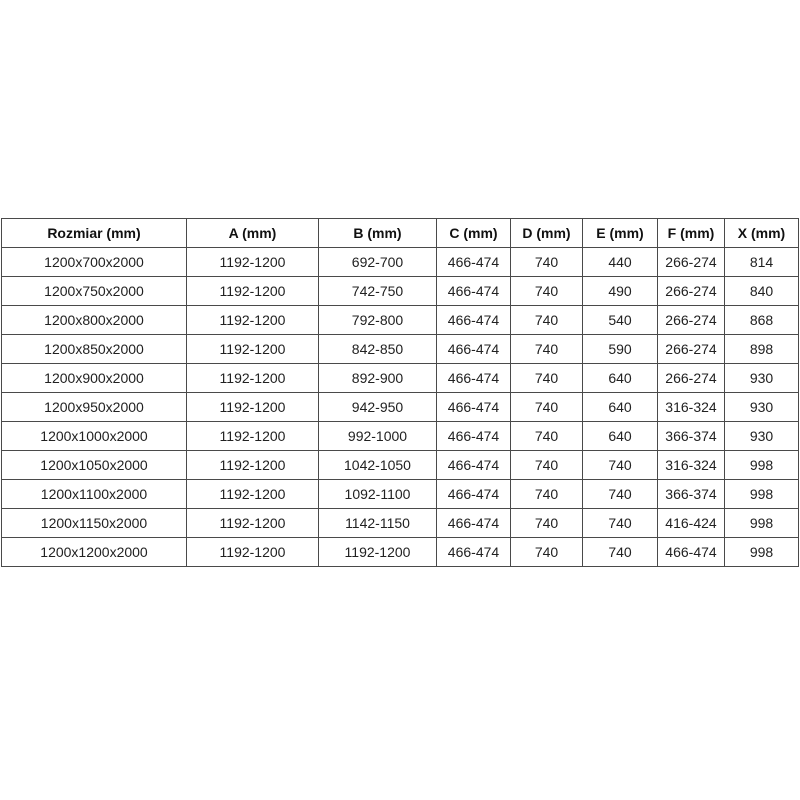 This screenshot has width=800, height=800. What do you see at coordinates (377, 262) in the screenshot?
I see `dimension-cell: 692-700` at bounding box center [377, 262].